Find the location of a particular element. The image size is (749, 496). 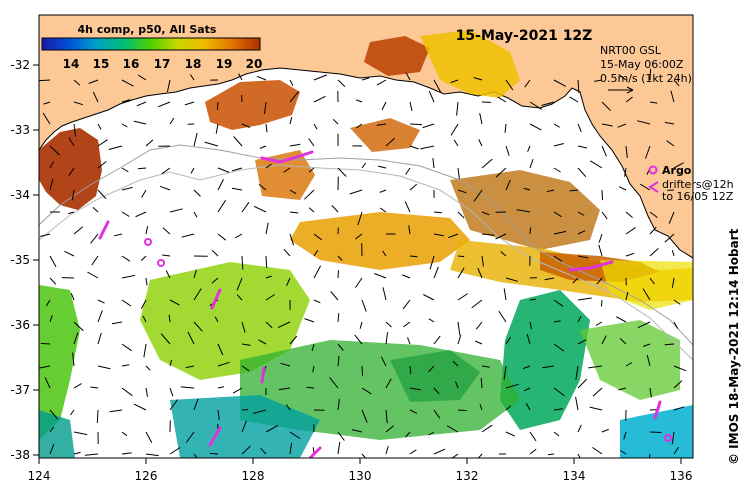

argo-legend-label: Argo is located at coordinates (677, 170).